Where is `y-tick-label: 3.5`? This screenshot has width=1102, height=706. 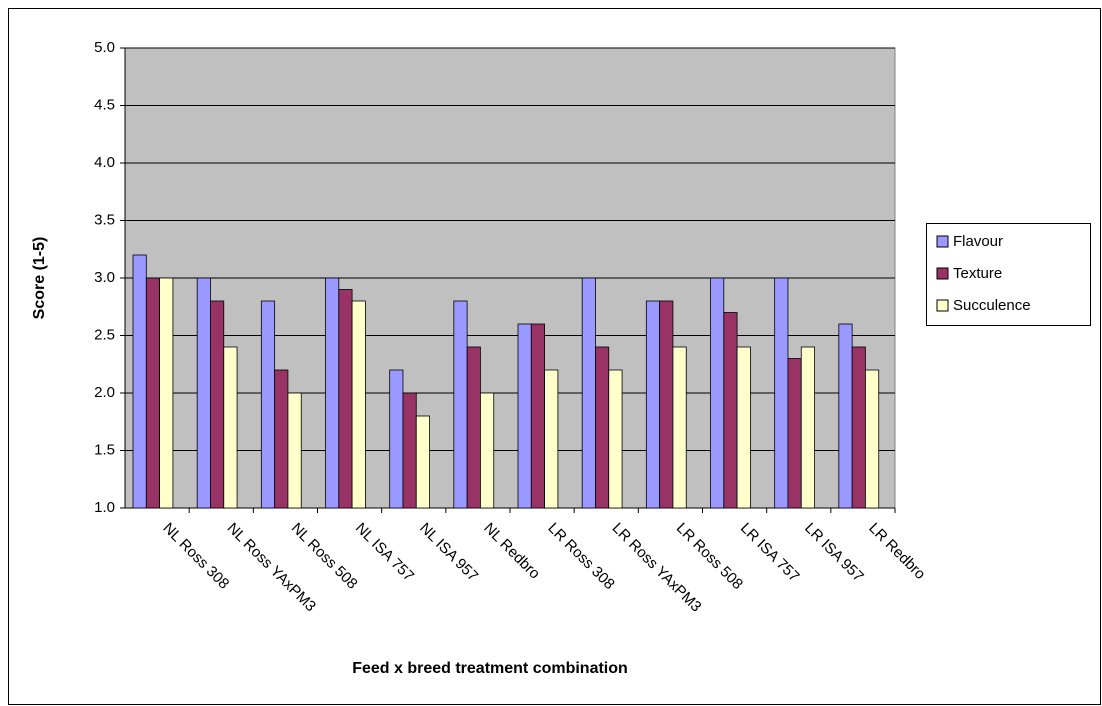 y-tick-label: 3.5 is located at coordinates (104, 219).